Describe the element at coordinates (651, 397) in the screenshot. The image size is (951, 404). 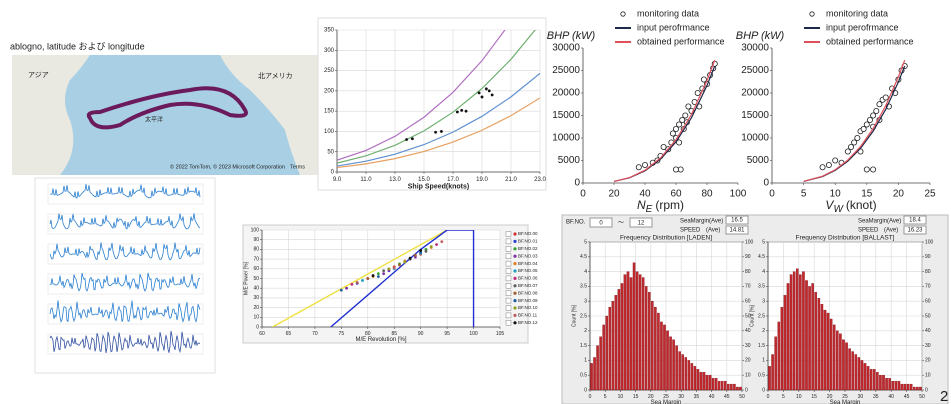
I see `x-tick-label: 20` at that location.